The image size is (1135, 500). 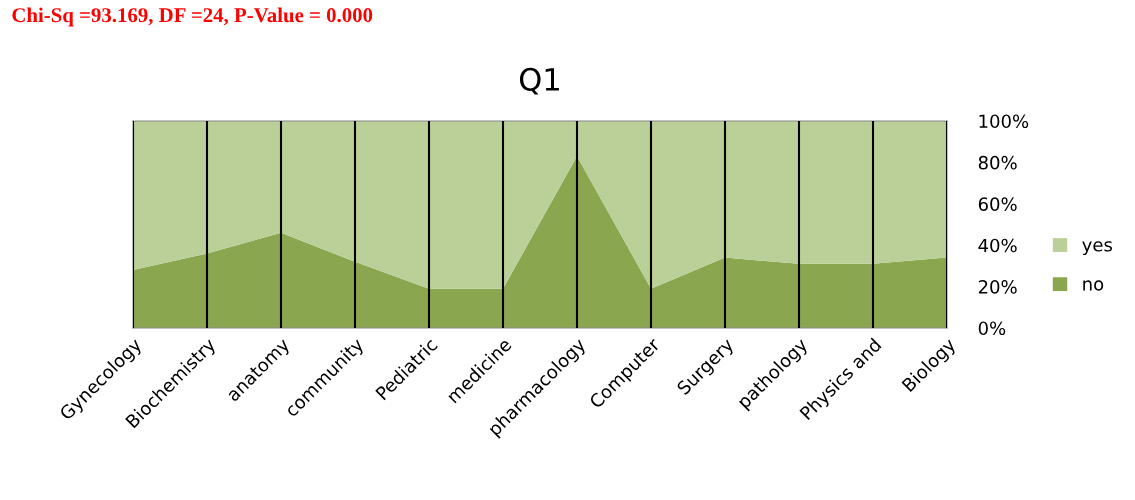 What do you see at coordinates (1093, 285) in the screenshot?
I see `legend-label: no` at bounding box center [1093, 285].